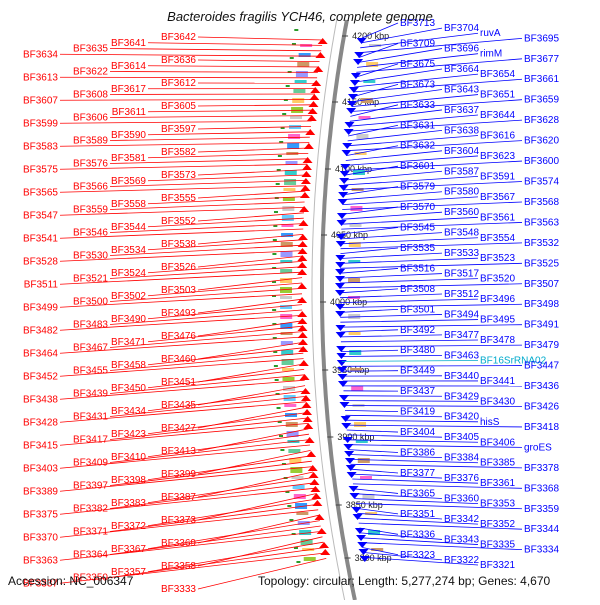 The width and height of the screenshot is (600, 605). I want to click on left-gene-label: BF3438, so click(40, 399).